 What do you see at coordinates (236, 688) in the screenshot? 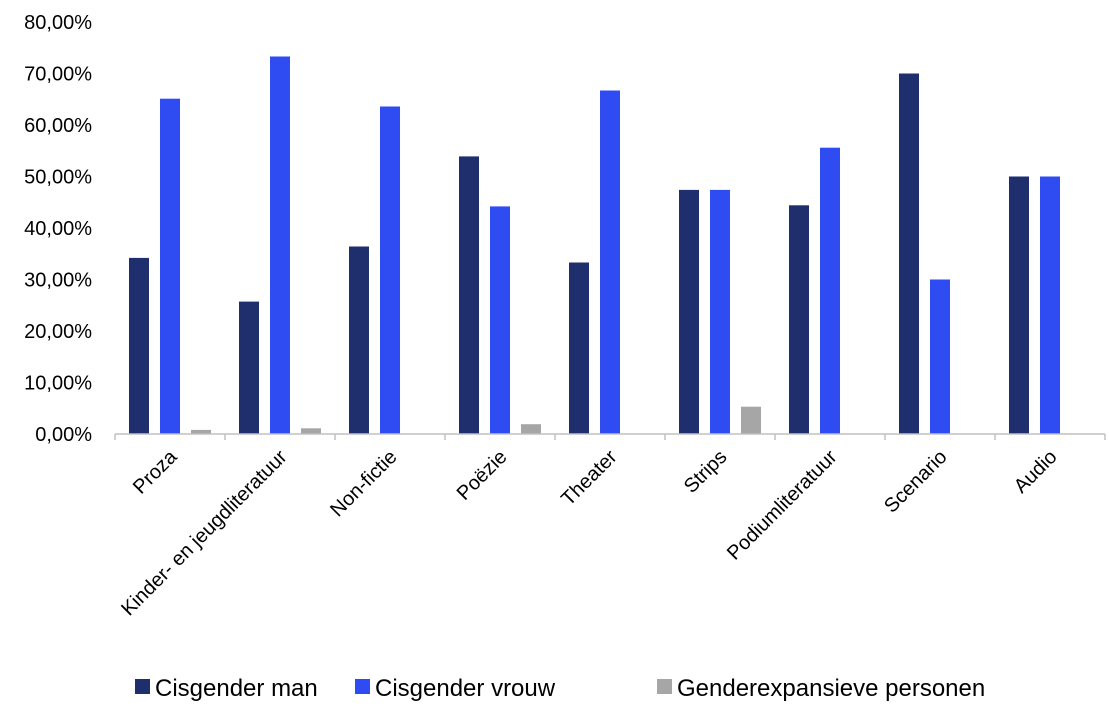
I see `legend-label: Cisgender man` at bounding box center [236, 688].